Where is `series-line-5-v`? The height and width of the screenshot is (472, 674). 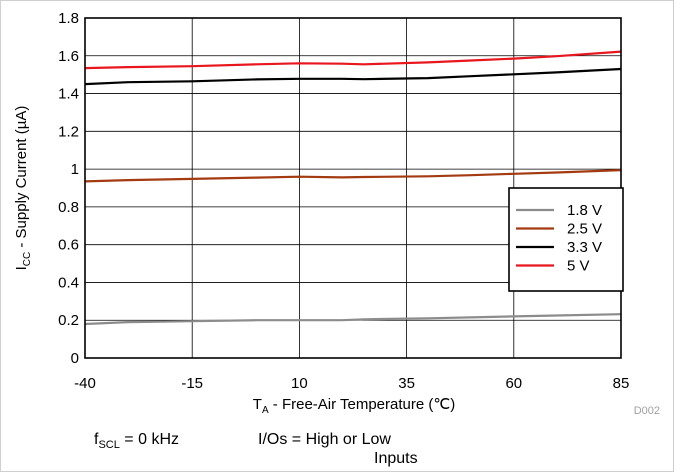
series-line-5-v is located at coordinates (353, 60).